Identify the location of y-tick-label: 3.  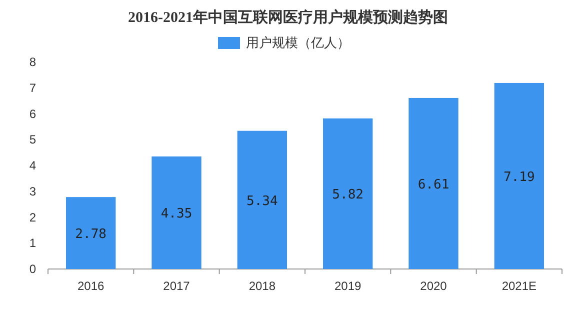
(32, 191).